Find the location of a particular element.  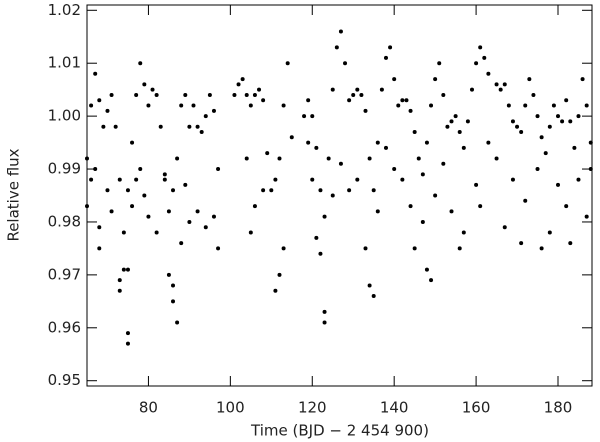

x-tick-label: 160 is located at coordinates (476, 408).